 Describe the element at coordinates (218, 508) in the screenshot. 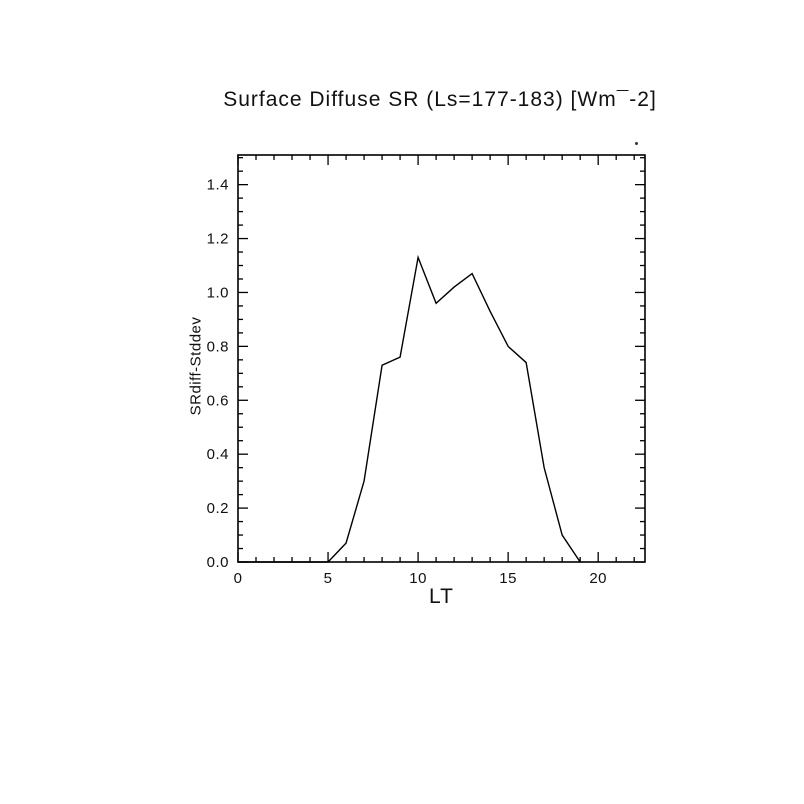

I see `y-tick-label: 0.2` at that location.